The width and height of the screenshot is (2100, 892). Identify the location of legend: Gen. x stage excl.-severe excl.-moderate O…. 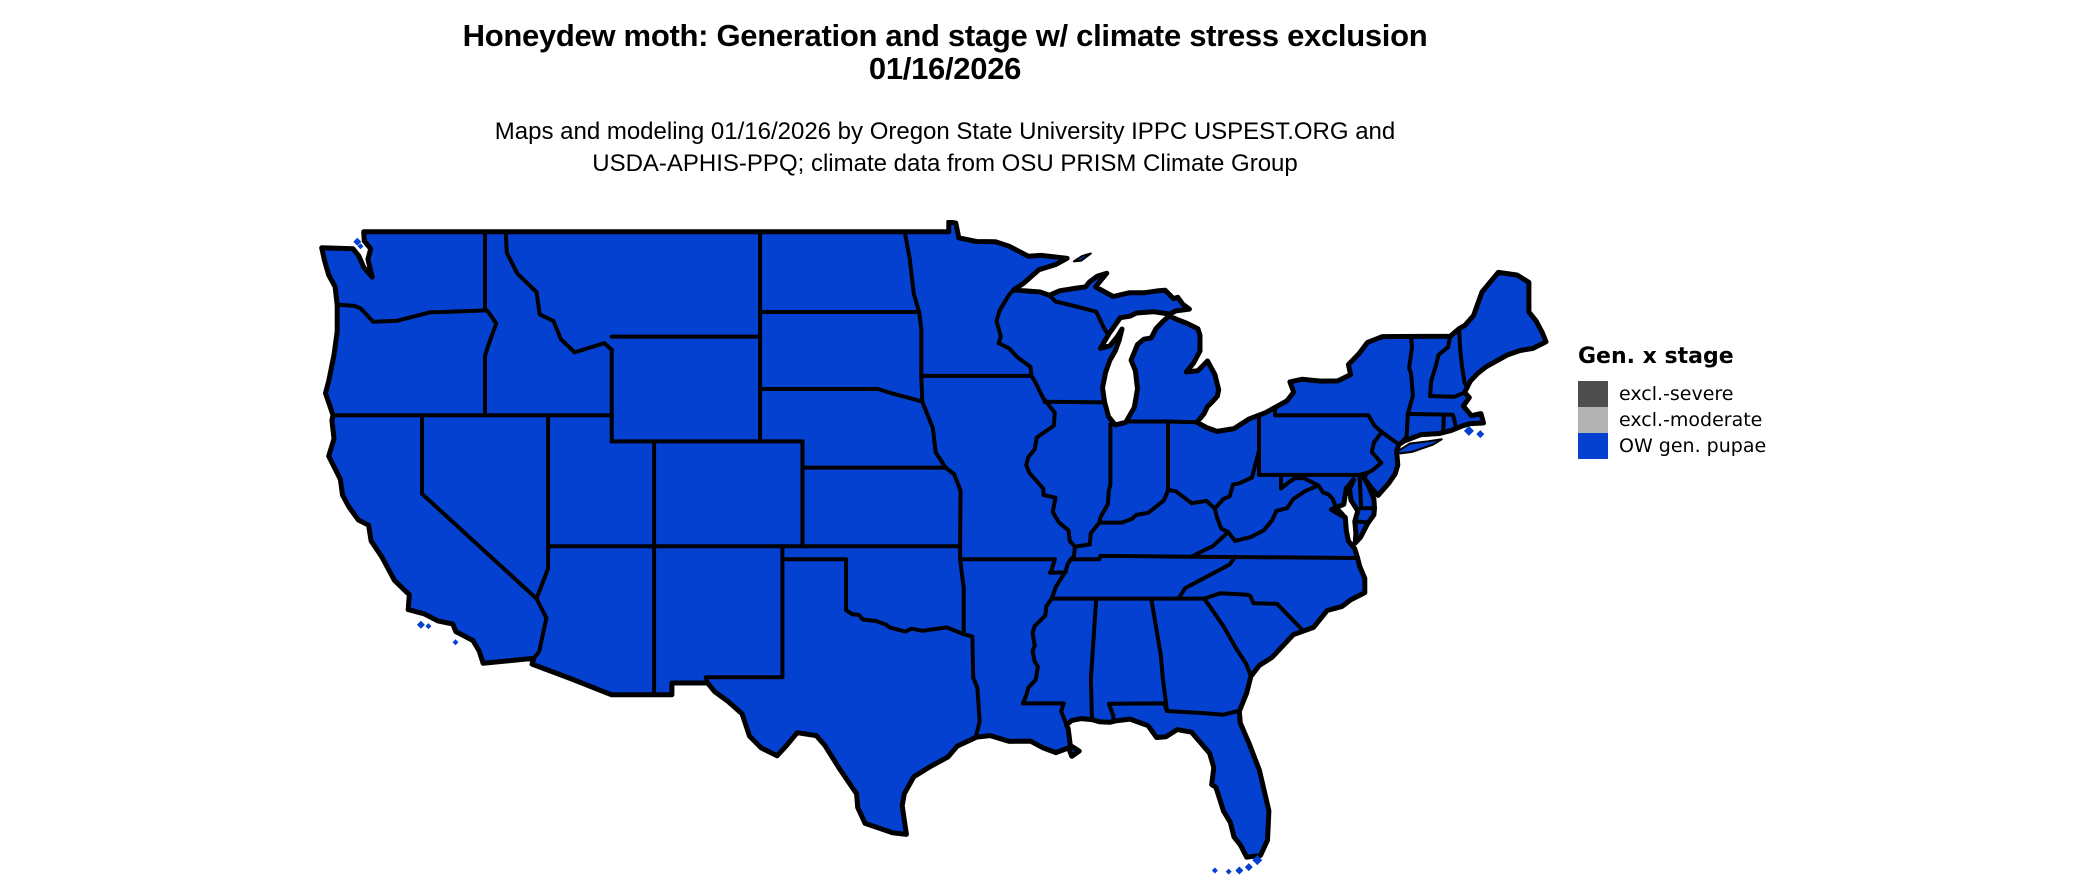
(1728, 401).